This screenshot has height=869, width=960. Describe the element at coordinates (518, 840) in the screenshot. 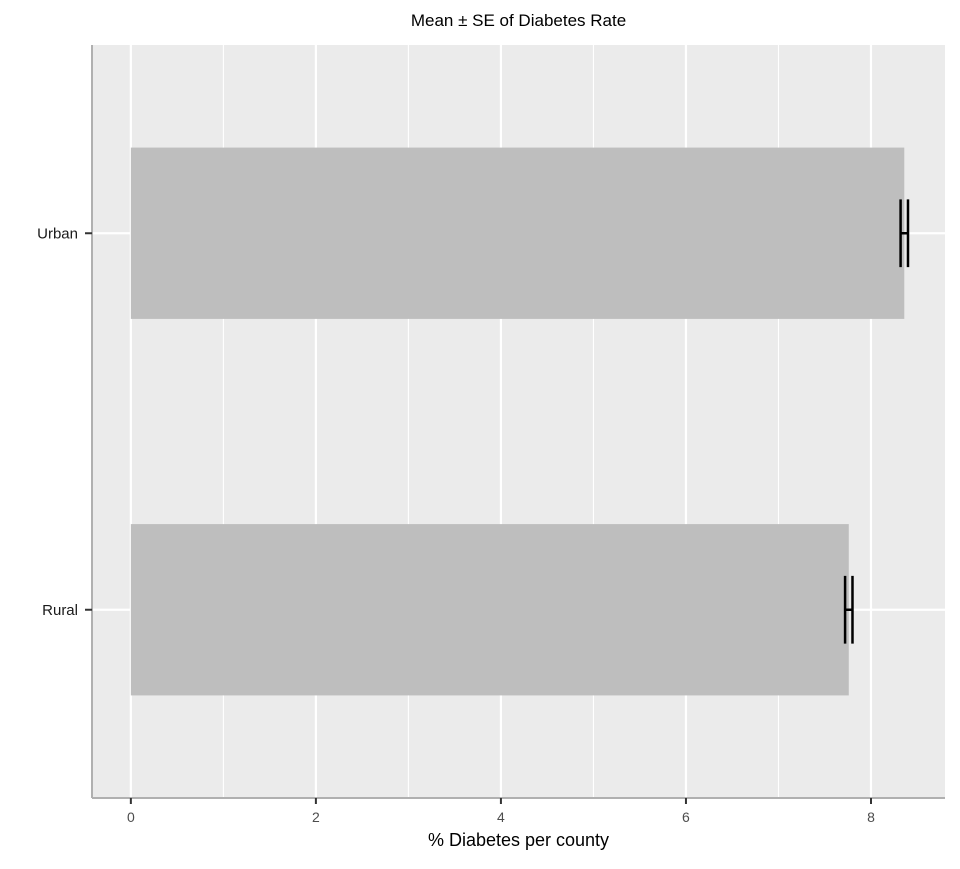

I see `x-axis-title: % Diabetes per county` at that location.